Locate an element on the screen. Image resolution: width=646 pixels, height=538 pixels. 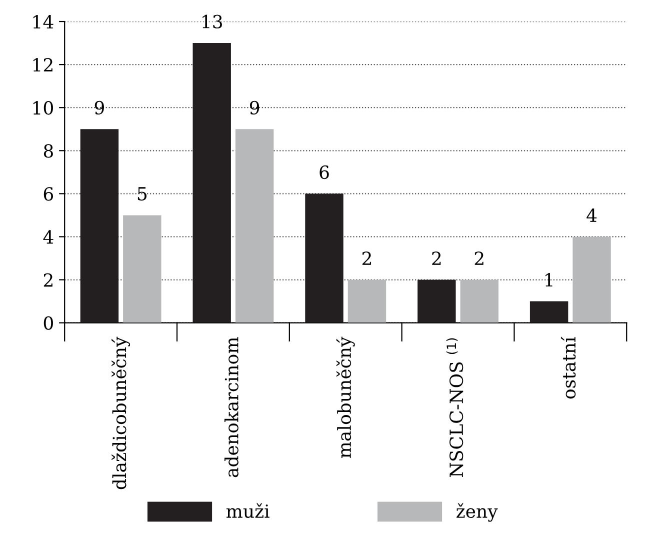
data-label: 4 is located at coordinates (591, 215).